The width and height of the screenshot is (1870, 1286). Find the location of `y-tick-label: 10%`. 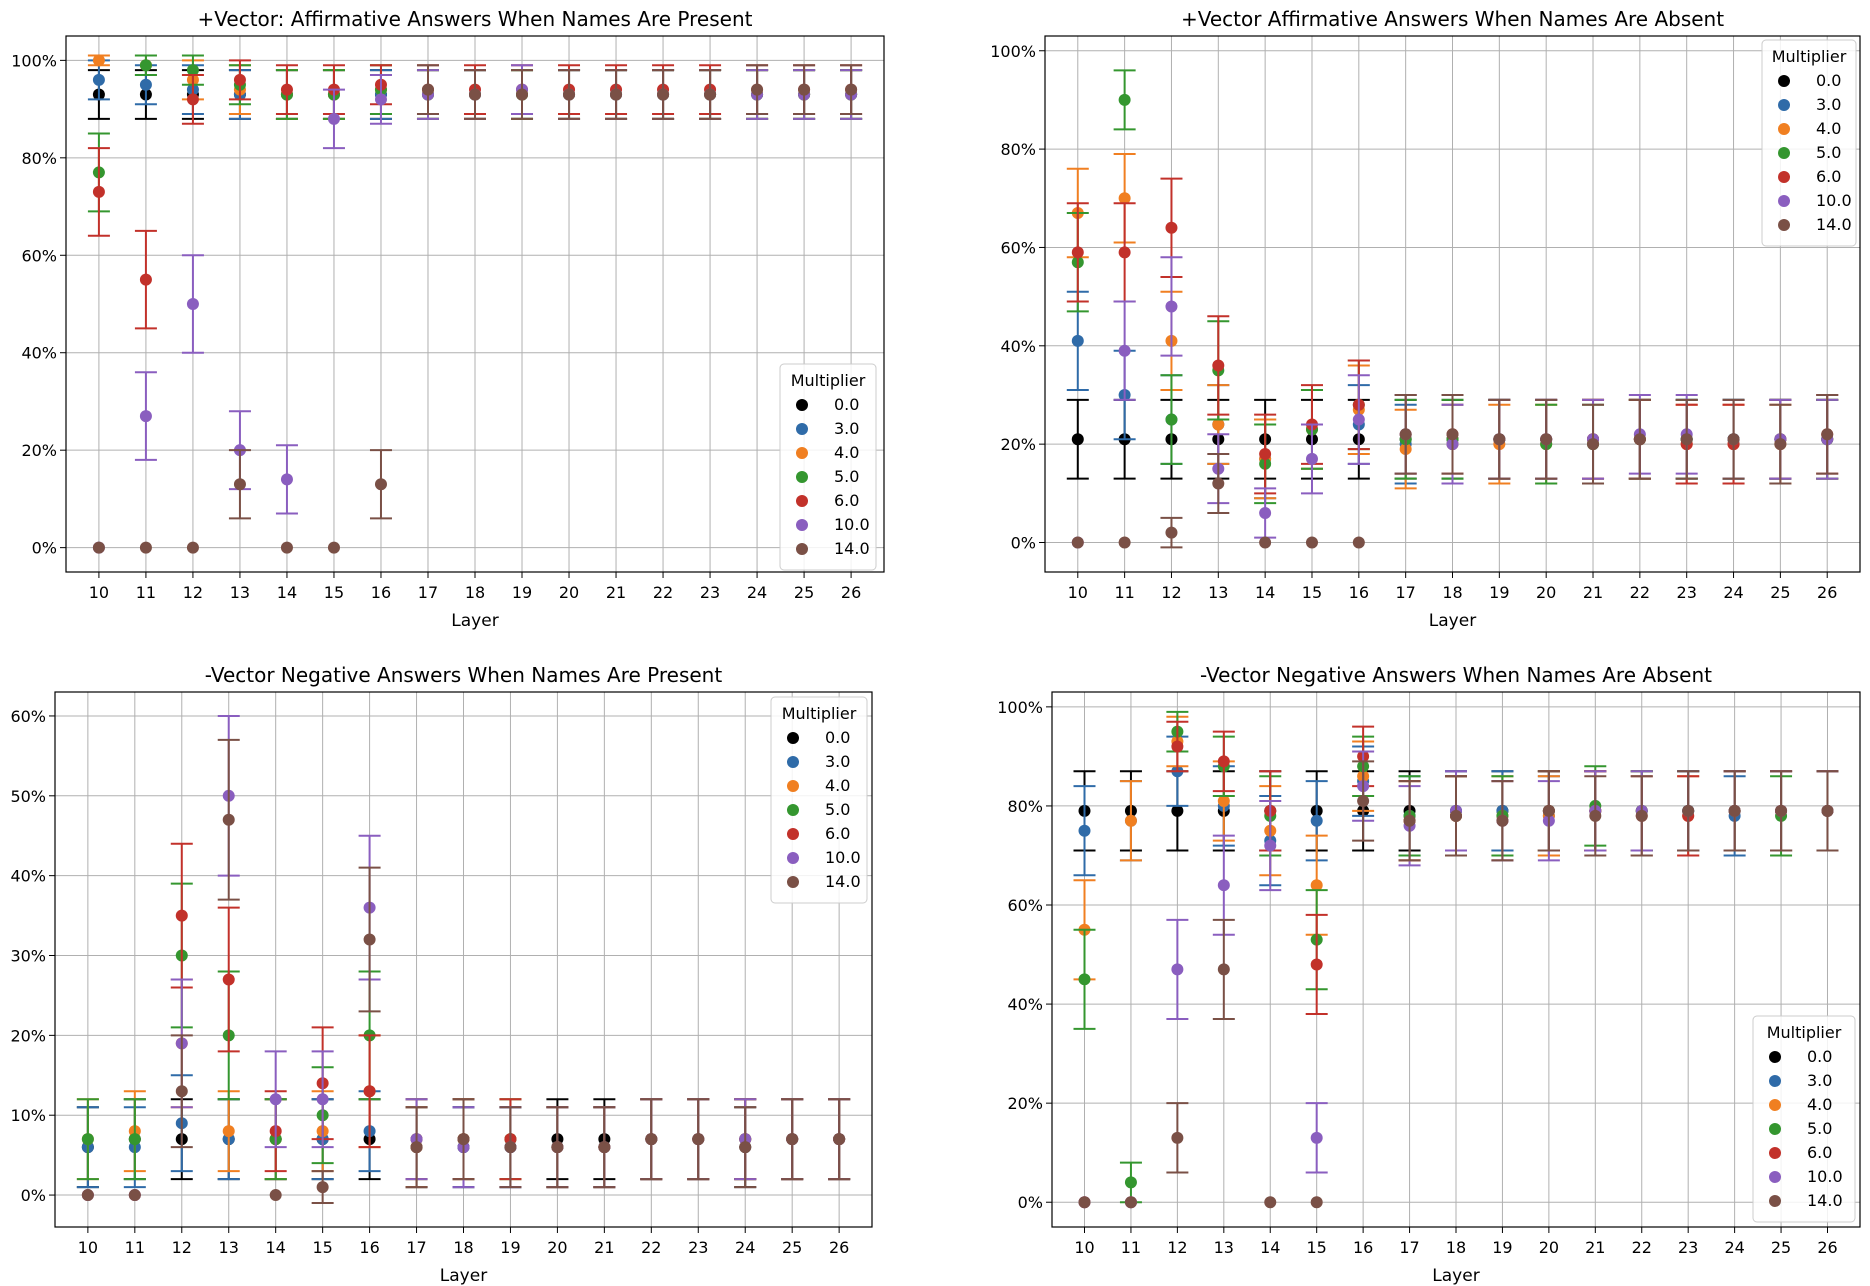

y-tick-label: 10% is located at coordinates (28, 1115).